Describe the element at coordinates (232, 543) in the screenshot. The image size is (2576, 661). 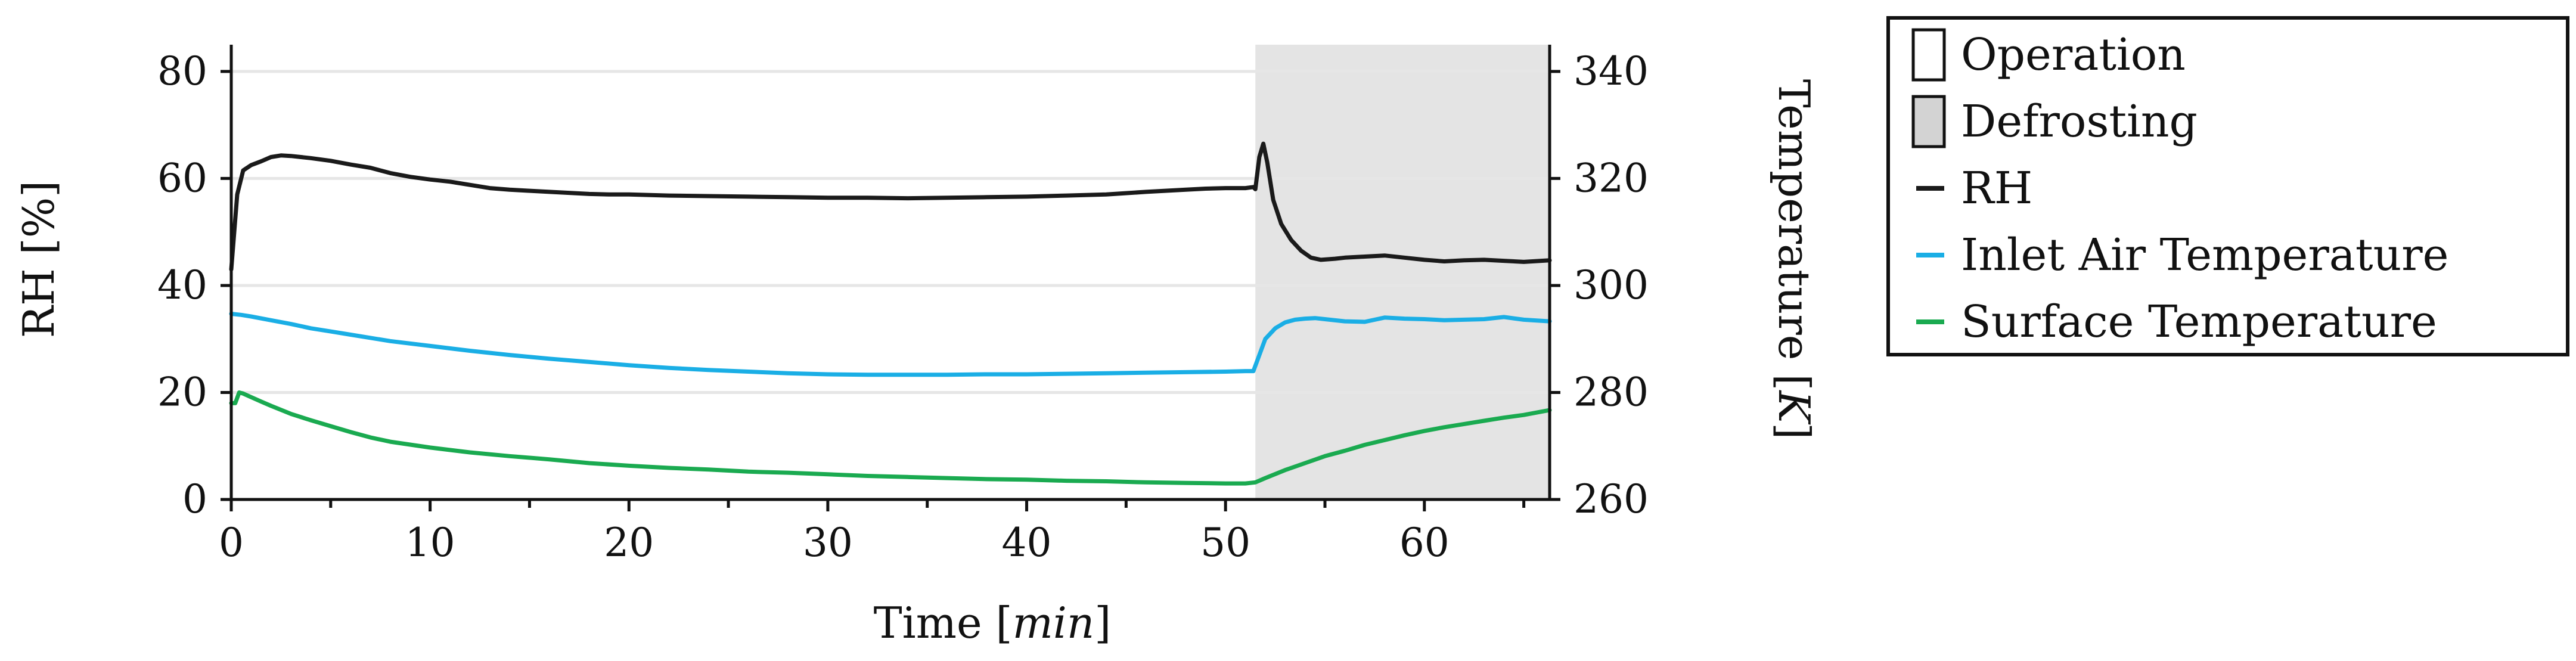
I see `x-tick-label: 0` at that location.